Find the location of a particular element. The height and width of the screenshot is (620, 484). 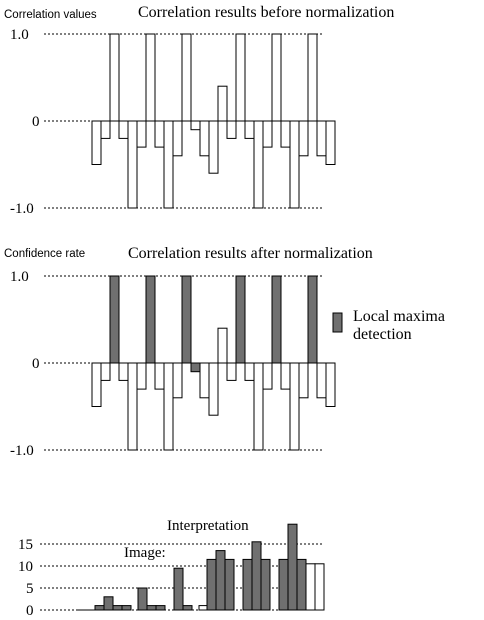

panel1-ytick-top: 1.0 is located at coordinates (19, 35).